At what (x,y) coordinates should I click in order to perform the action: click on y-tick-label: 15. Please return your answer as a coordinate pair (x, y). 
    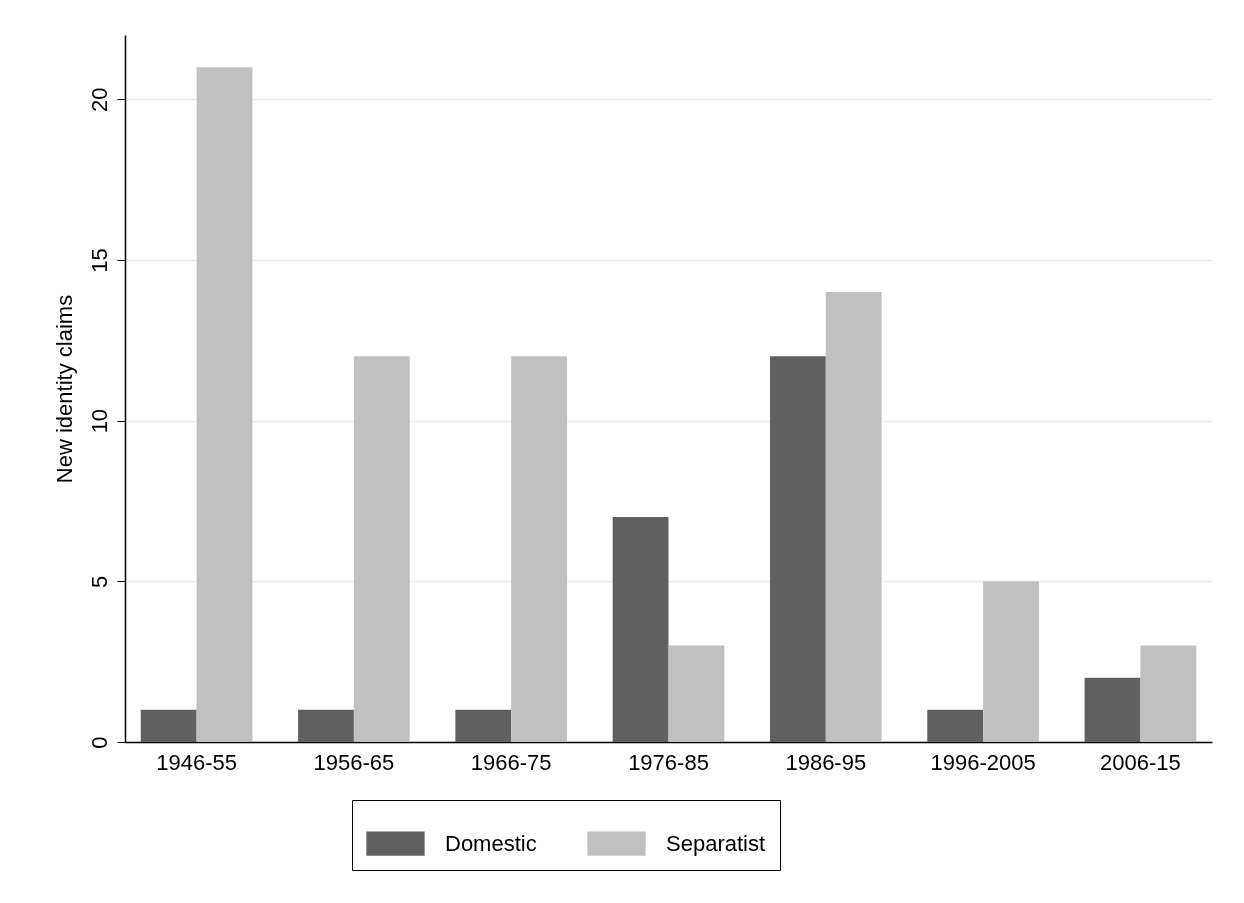
    Looking at the image, I should click on (99, 260).